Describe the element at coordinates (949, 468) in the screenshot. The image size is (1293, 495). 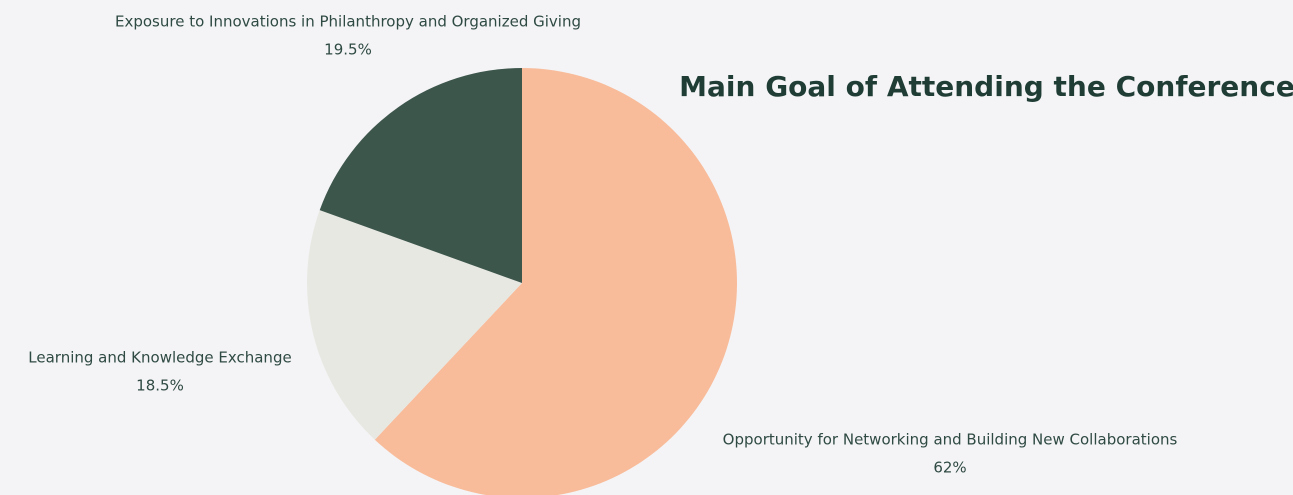
I see `slice-value-label: 62%` at that location.